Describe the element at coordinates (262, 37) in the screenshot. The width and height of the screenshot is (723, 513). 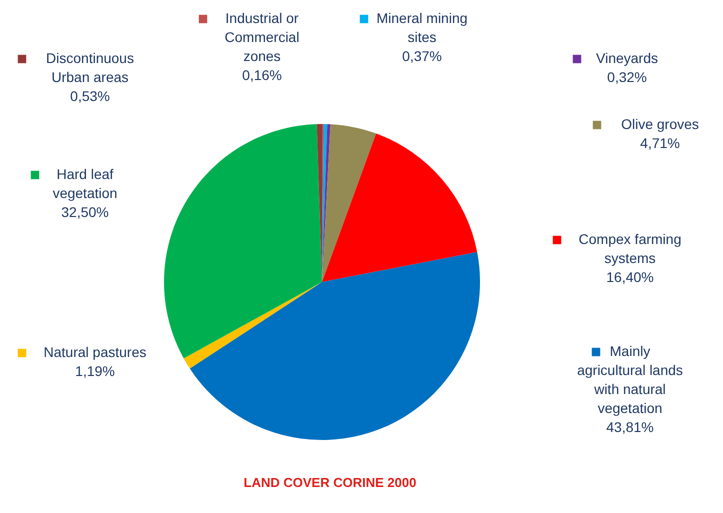
I see `legend-label: Industrial or Commercial zones` at that location.